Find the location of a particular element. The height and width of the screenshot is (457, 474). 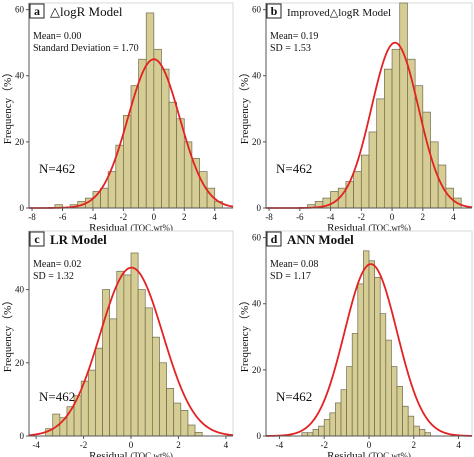

panel-letter: a is located at coordinates (37, 11).